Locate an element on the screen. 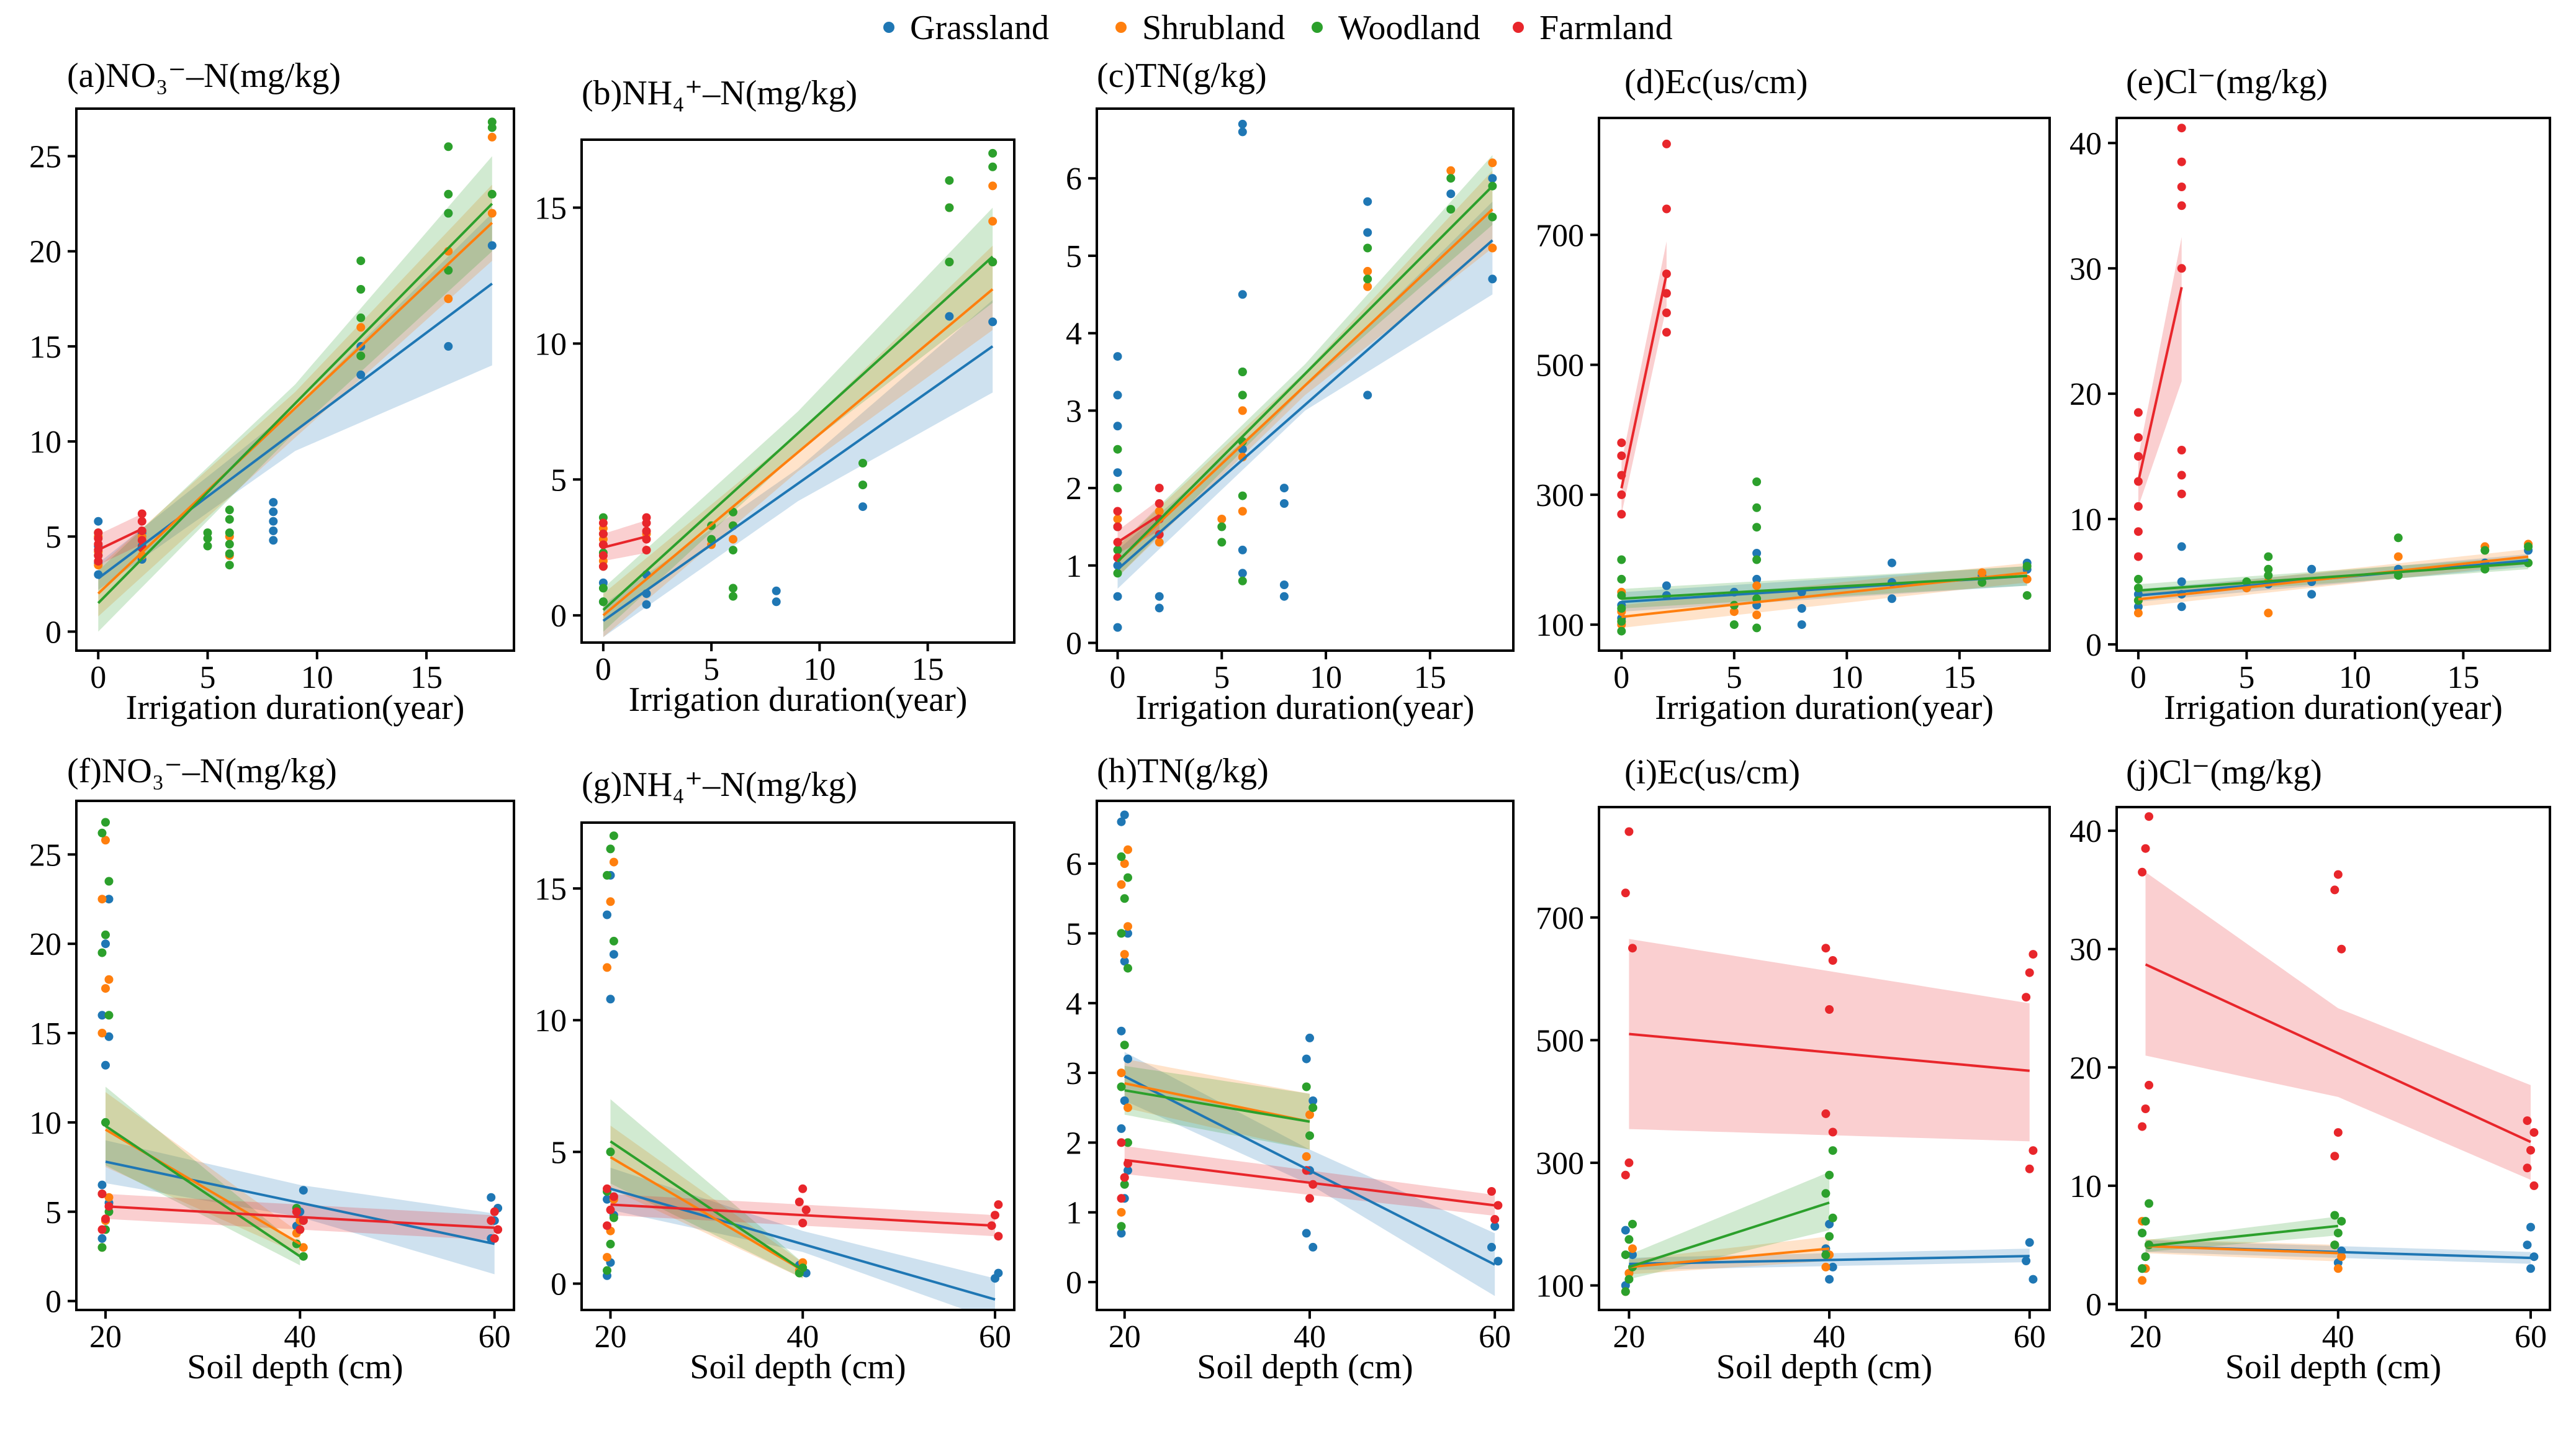  panel-i-frame is located at coordinates (1824, 1059).